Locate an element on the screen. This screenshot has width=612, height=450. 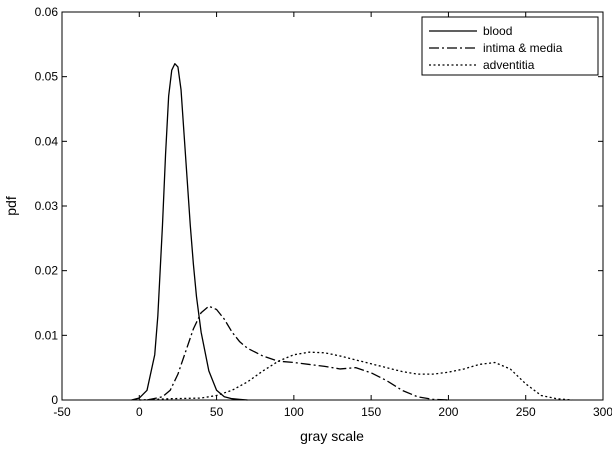
x-tick-label: 0 is located at coordinates (139, 412).